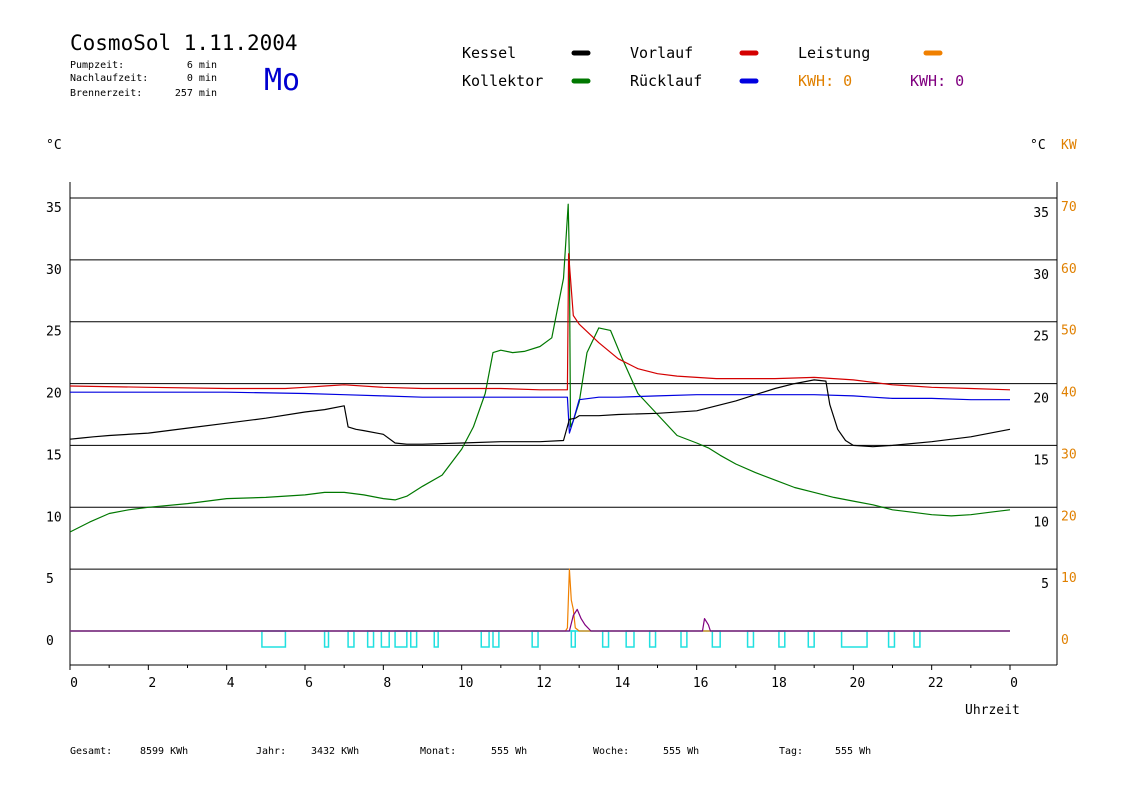 This screenshot has height=812, width=1148. What do you see at coordinates (387, 683) in the screenshot?
I see `x-tick-label: 8` at bounding box center [387, 683].